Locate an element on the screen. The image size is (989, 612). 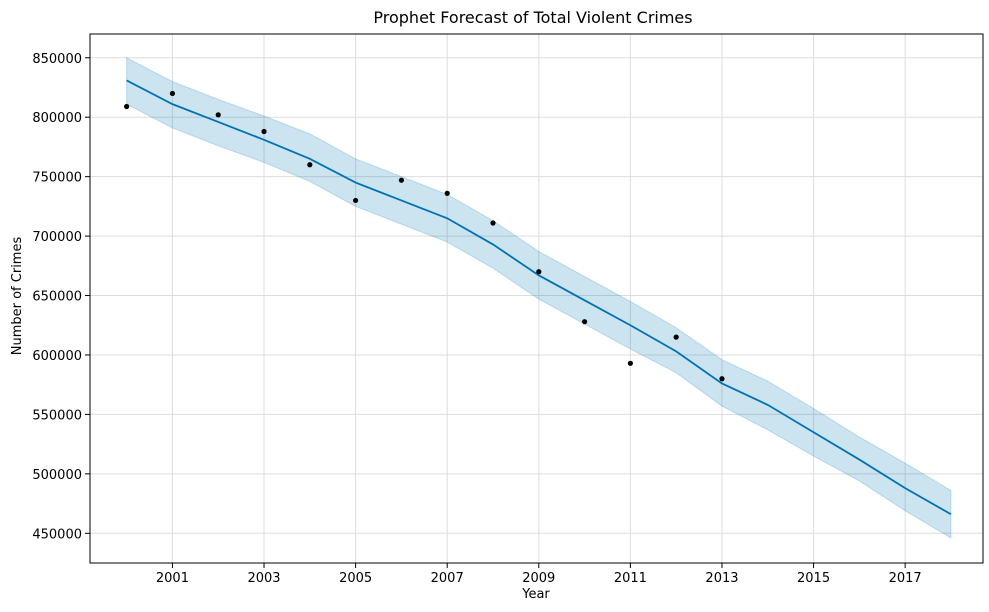
y-tick-label: 450000 is located at coordinates (57, 534).